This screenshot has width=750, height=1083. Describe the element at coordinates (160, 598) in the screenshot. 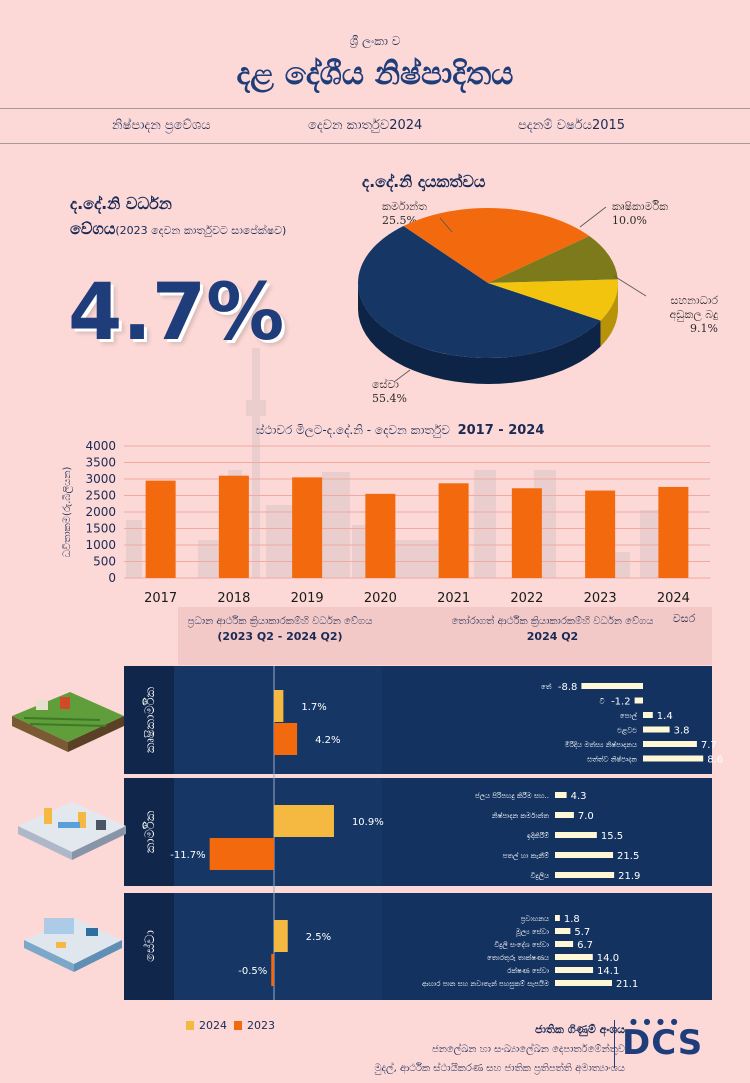

I see `x-tick-label: 2017` at that location.